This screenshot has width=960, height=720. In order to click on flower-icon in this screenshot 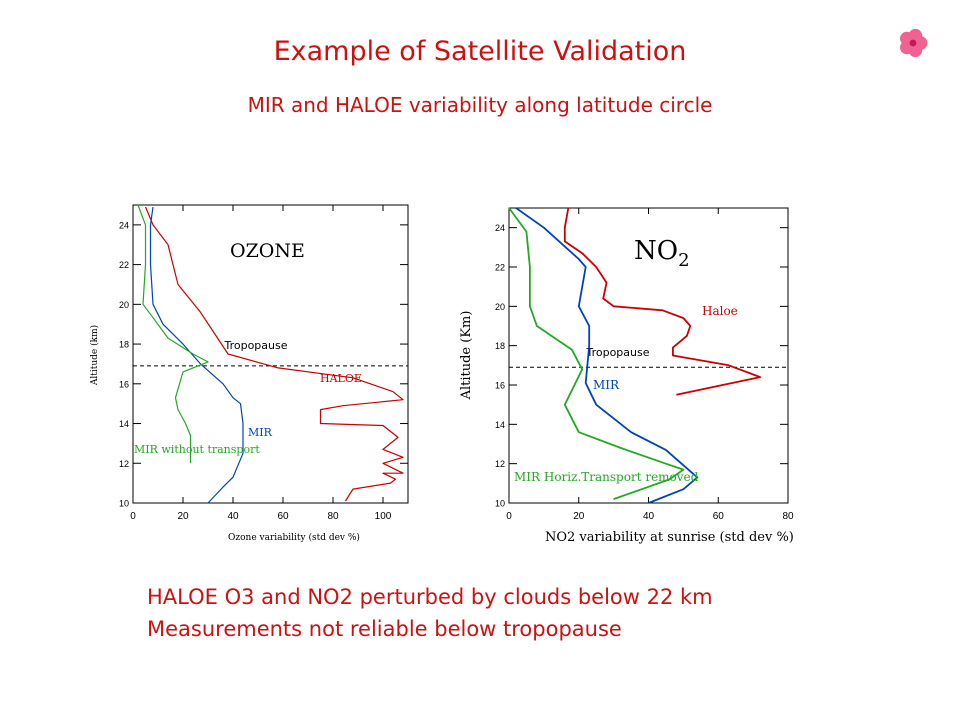, I will do `click(914, 43)`.